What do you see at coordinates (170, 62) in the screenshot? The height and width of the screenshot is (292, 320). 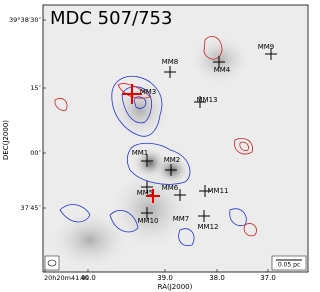 I see `source-label: MM8` at bounding box center [170, 62].